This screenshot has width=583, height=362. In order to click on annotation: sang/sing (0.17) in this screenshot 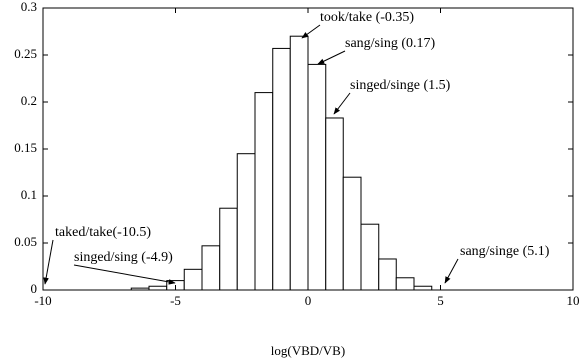, I will do `click(390, 43)`.